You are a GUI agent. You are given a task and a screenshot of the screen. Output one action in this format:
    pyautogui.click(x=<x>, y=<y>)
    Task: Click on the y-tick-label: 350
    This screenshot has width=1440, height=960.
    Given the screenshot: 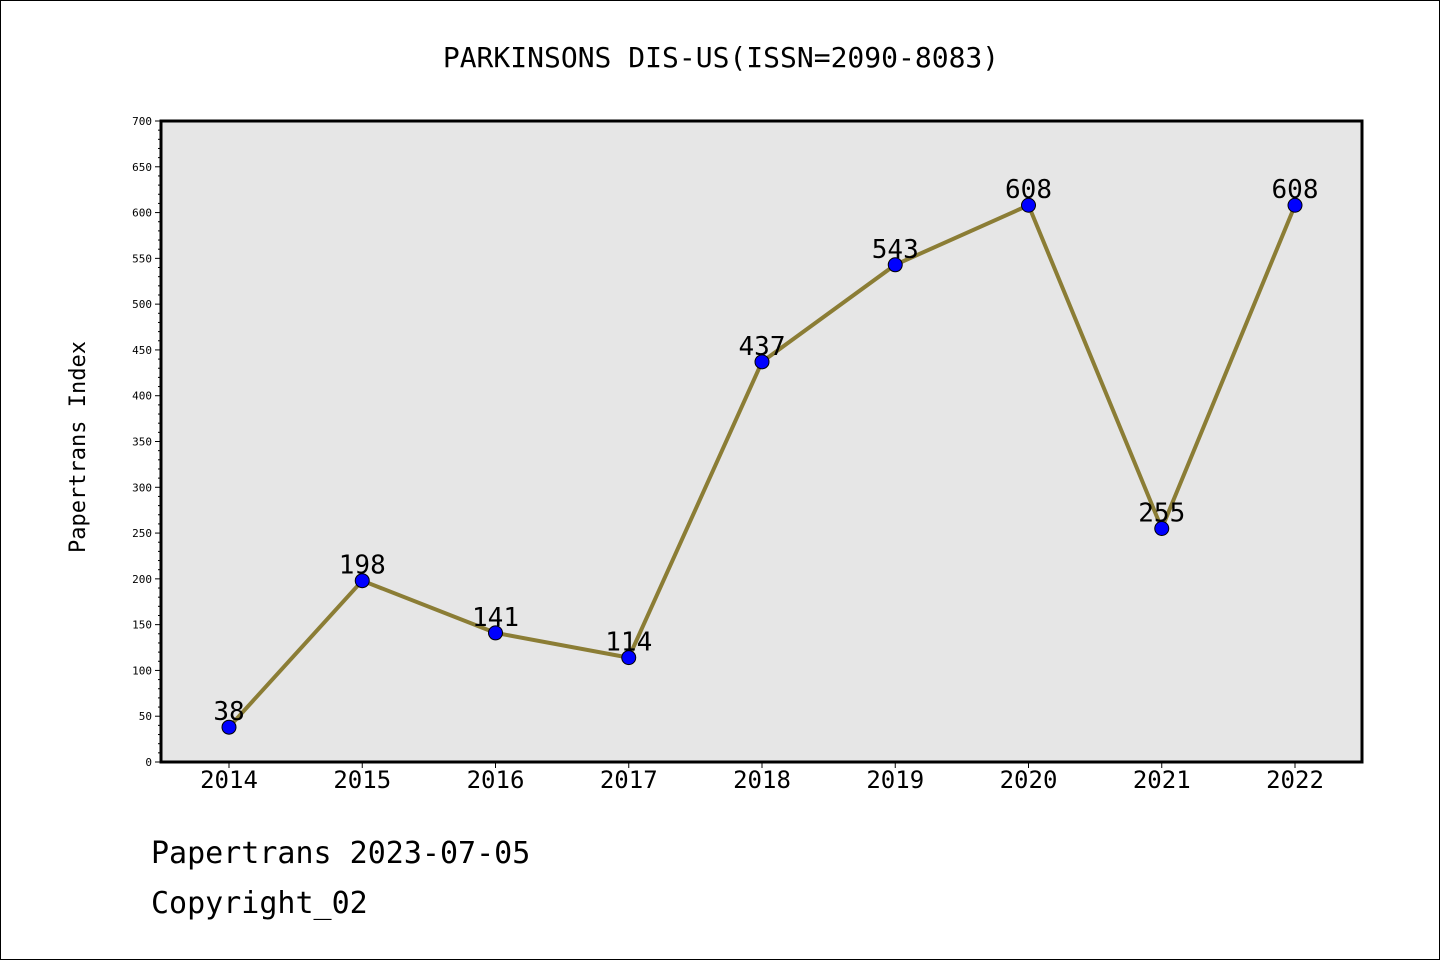 What is the action you would take?
    pyautogui.click(x=142, y=442)
    